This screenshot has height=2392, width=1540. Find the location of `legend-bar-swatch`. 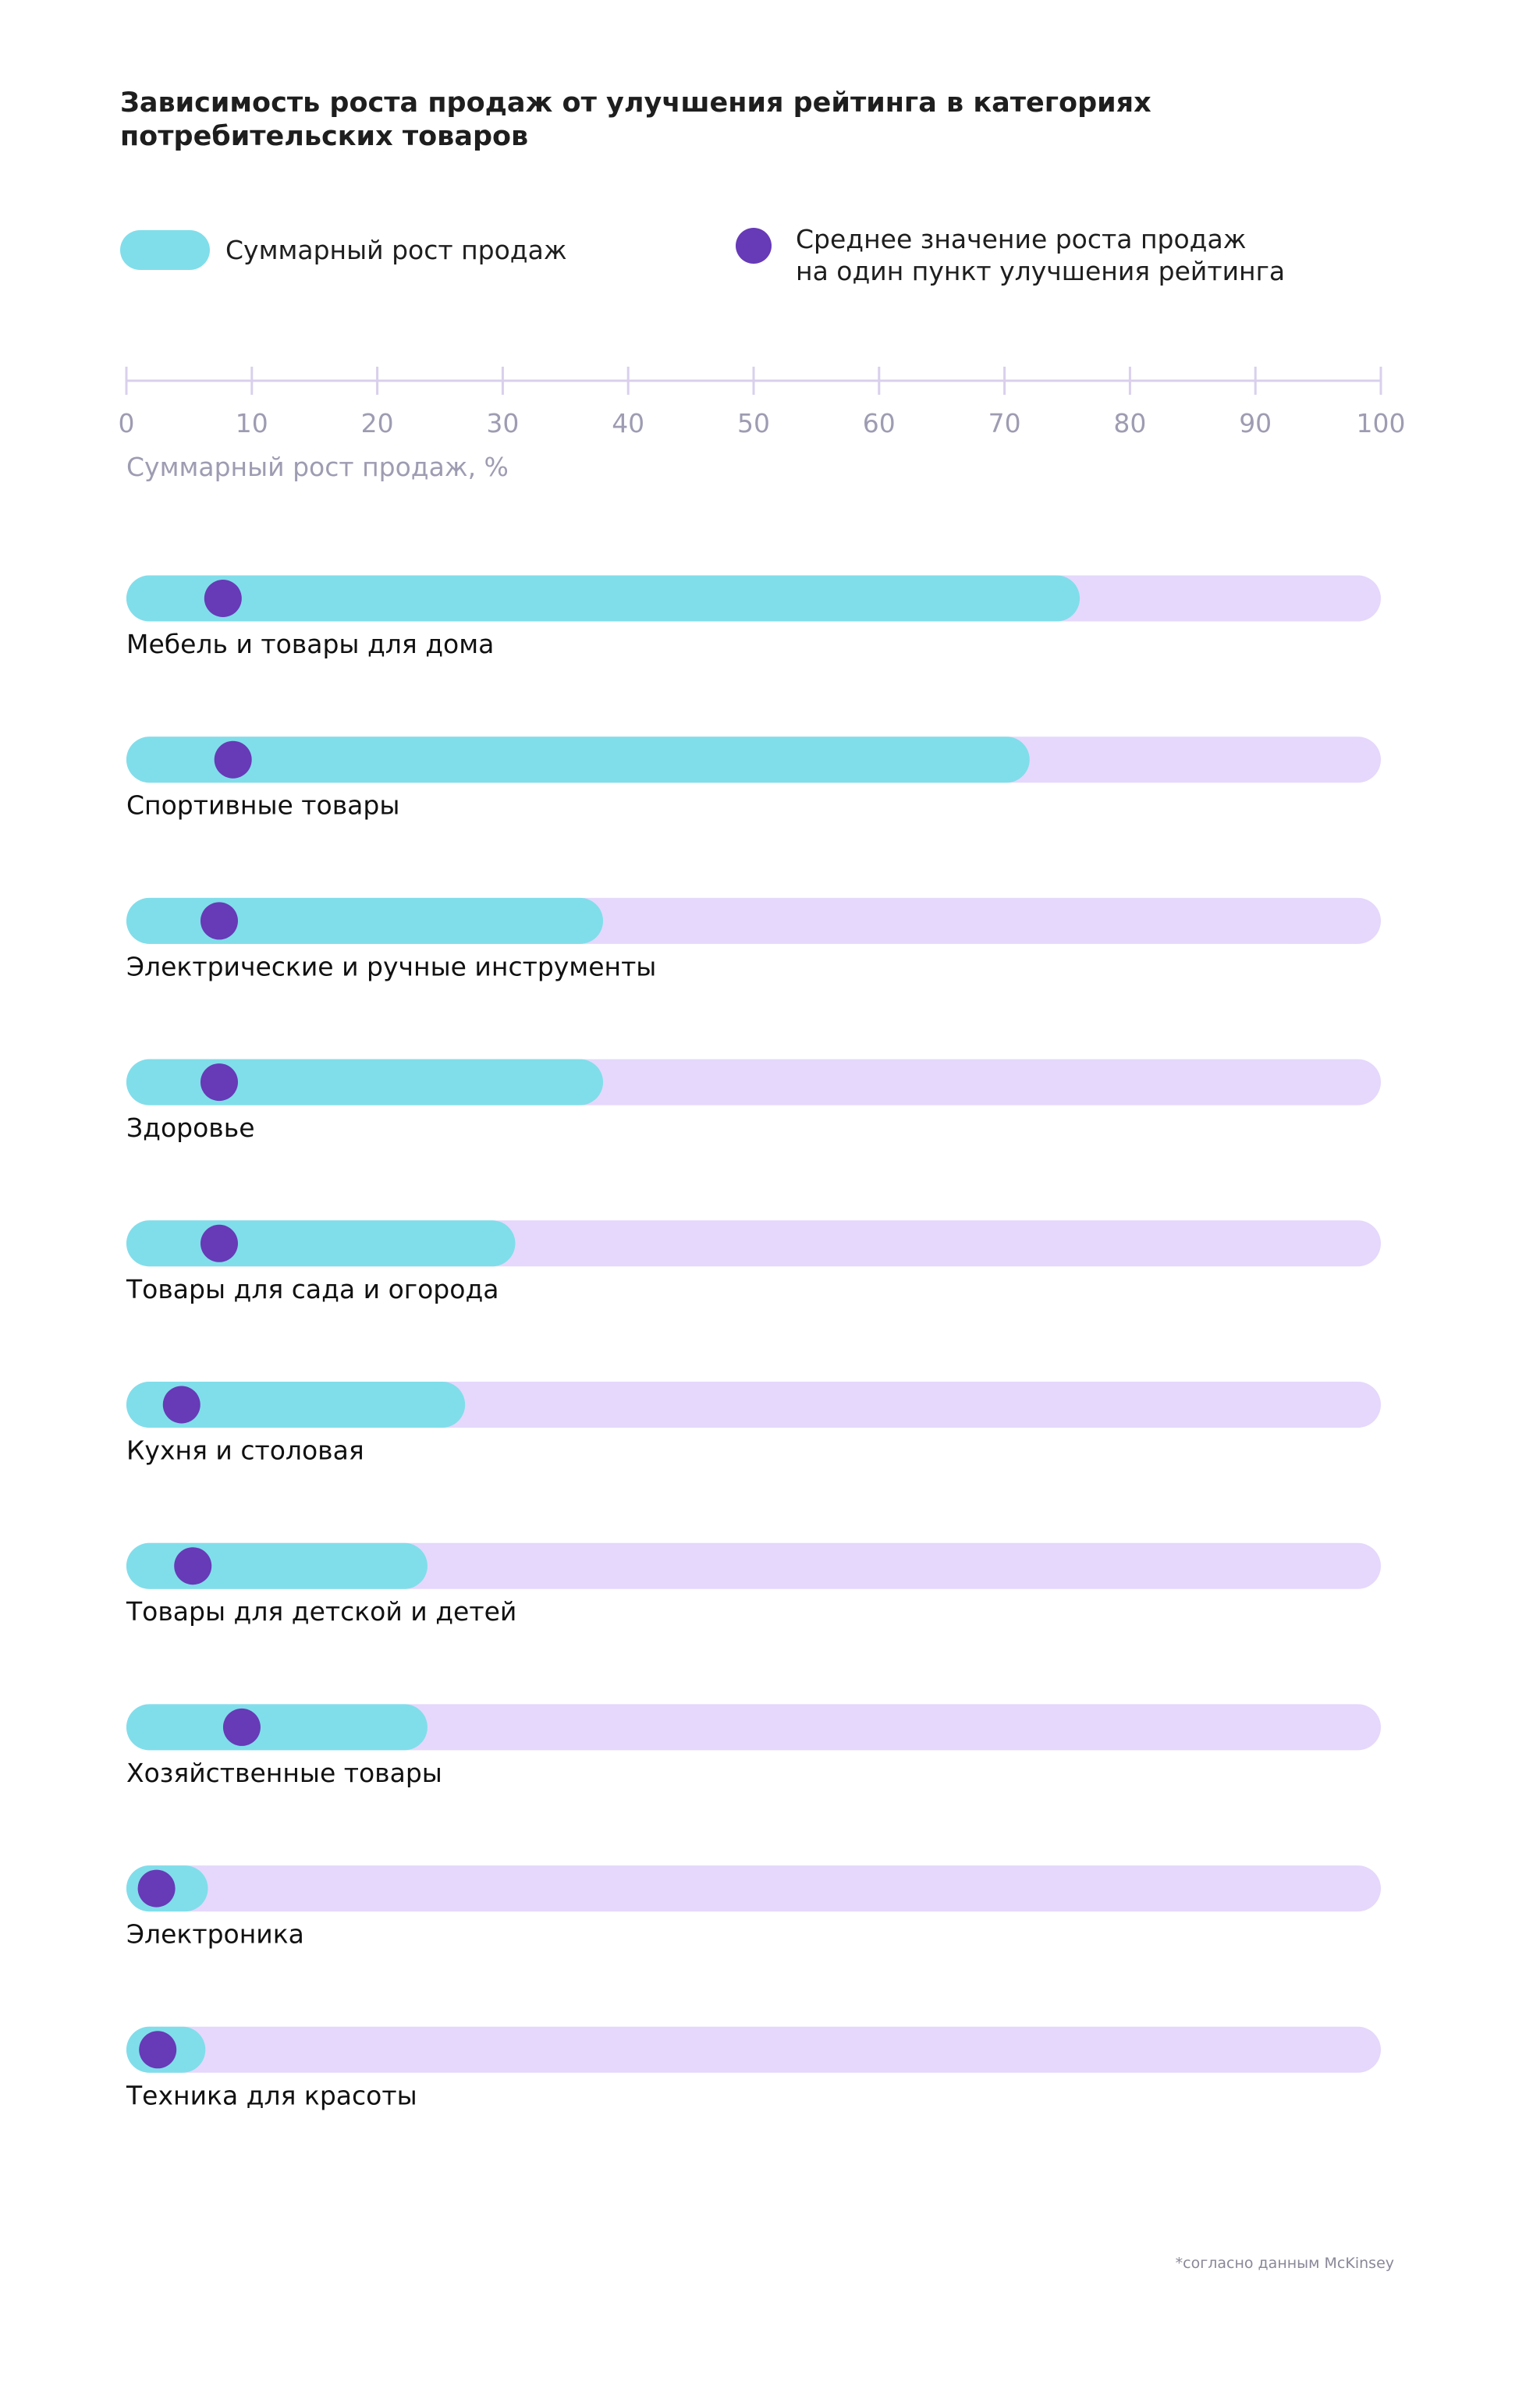

legend-bar-swatch is located at coordinates (165, 250).